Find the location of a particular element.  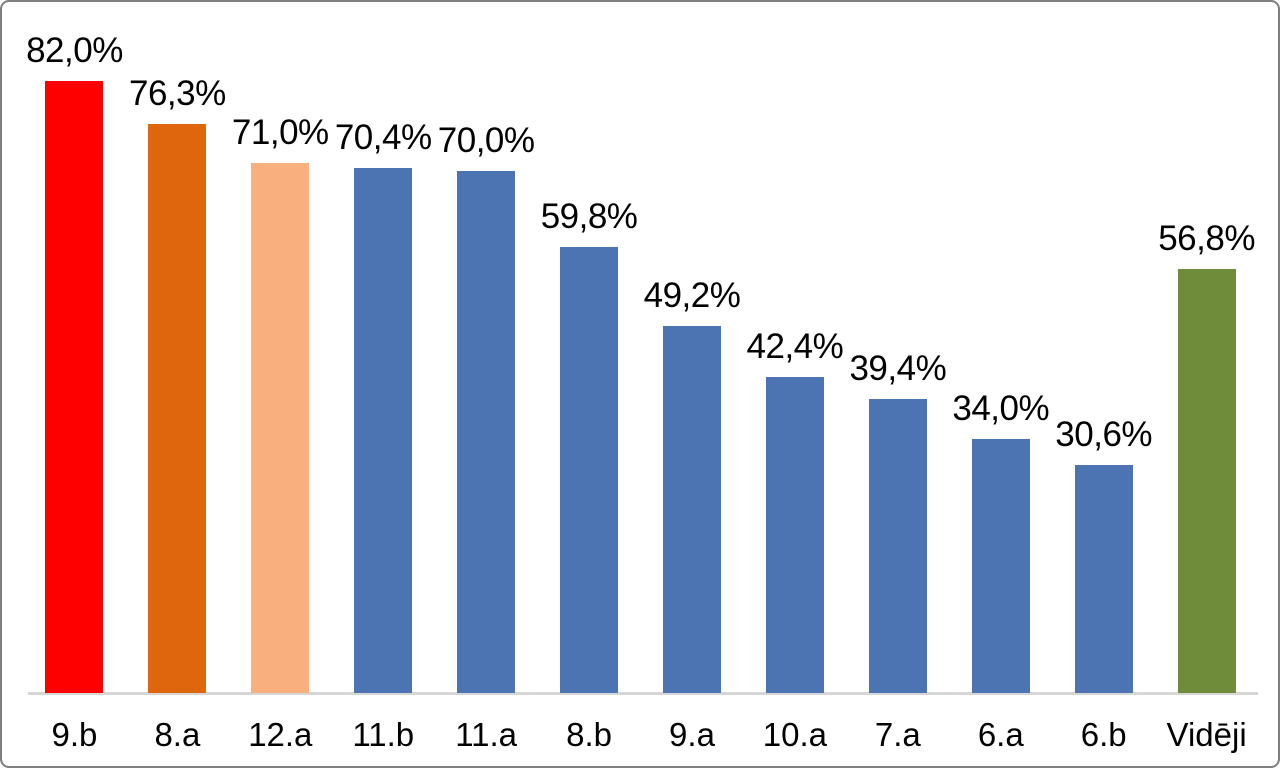

bar-column: 49,2% is located at coordinates (692, 485).